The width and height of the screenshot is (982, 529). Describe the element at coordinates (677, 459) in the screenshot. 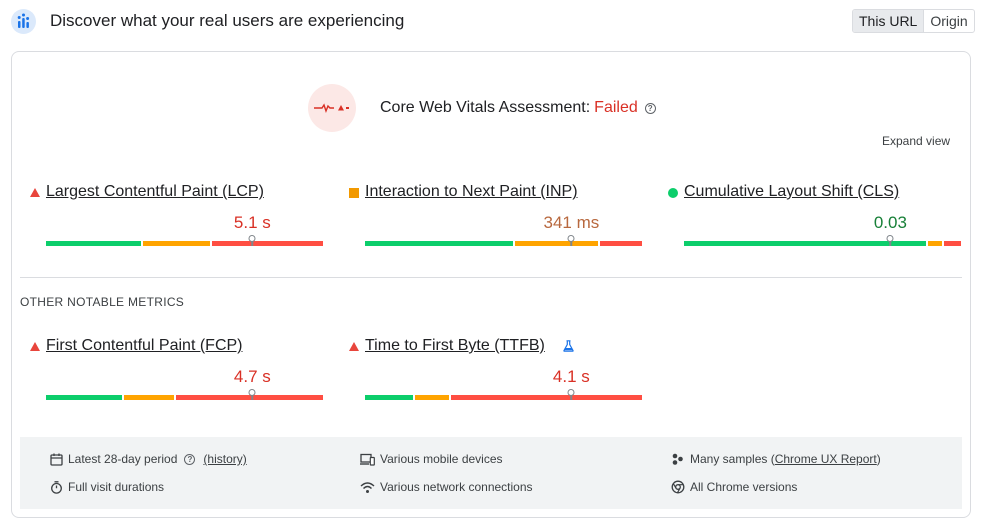

I see `users-icon` at that location.